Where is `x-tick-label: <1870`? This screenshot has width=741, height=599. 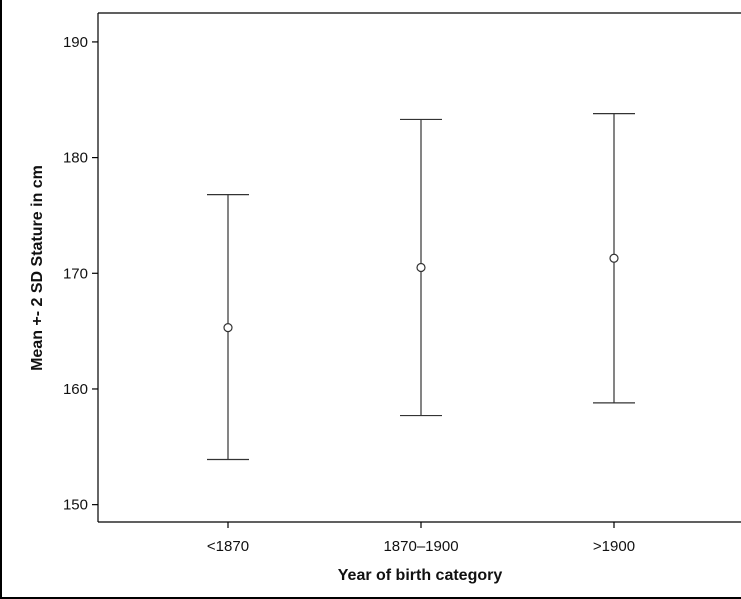 x-tick-label: <1870 is located at coordinates (228, 546).